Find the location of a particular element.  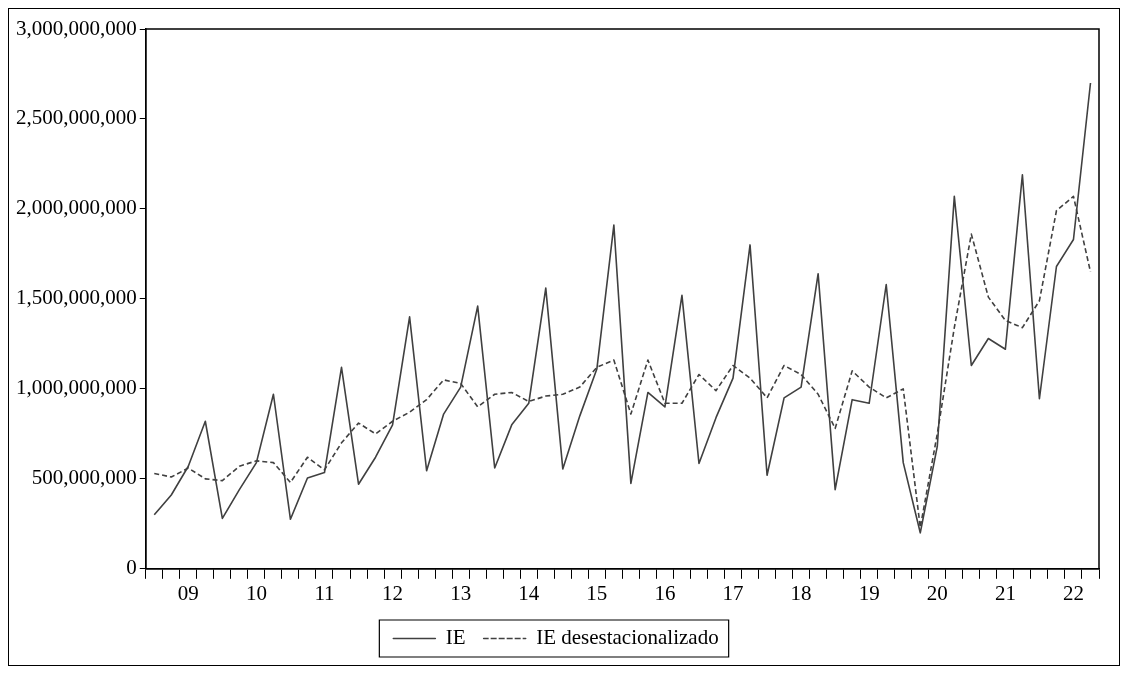

y-tick-label: 1,000,000,000 is located at coordinates (76, 387).